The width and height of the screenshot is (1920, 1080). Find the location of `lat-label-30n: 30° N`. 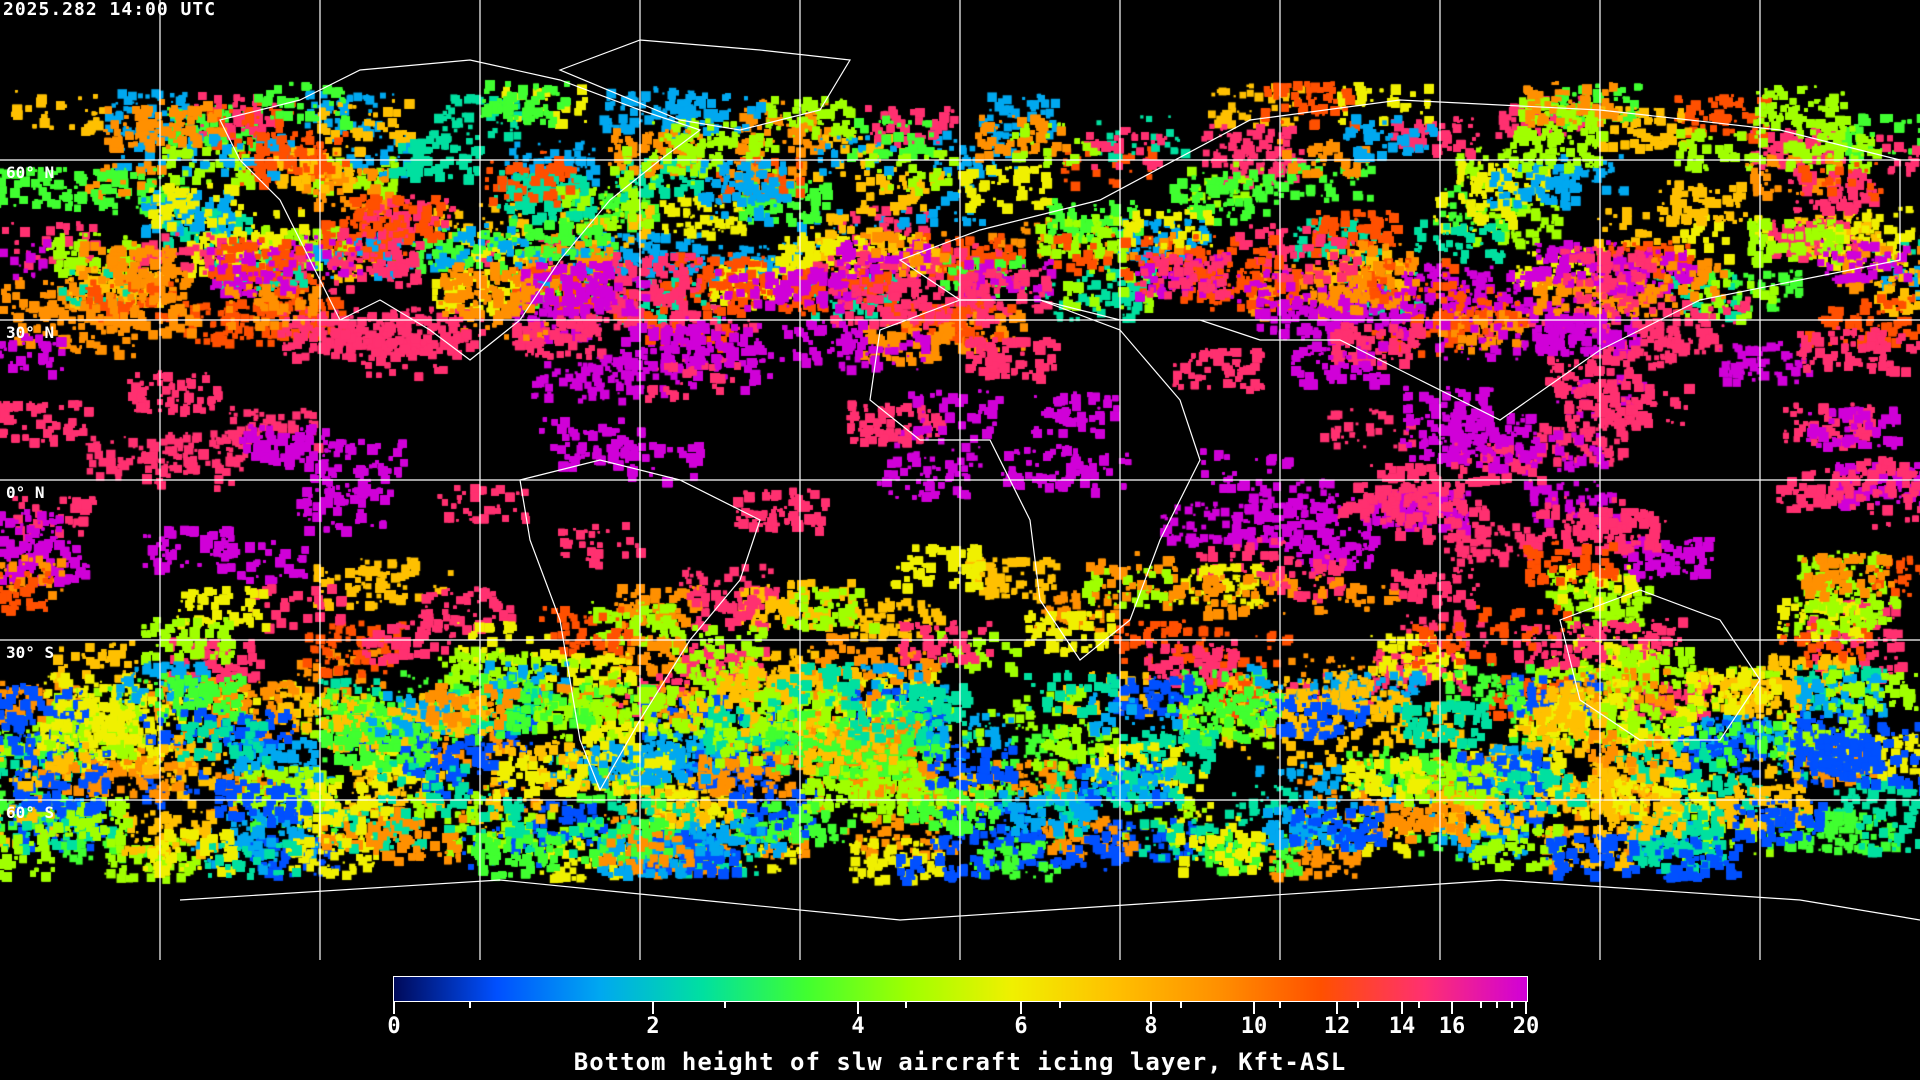

lat-label-30n: 30° N is located at coordinates (30, 332).